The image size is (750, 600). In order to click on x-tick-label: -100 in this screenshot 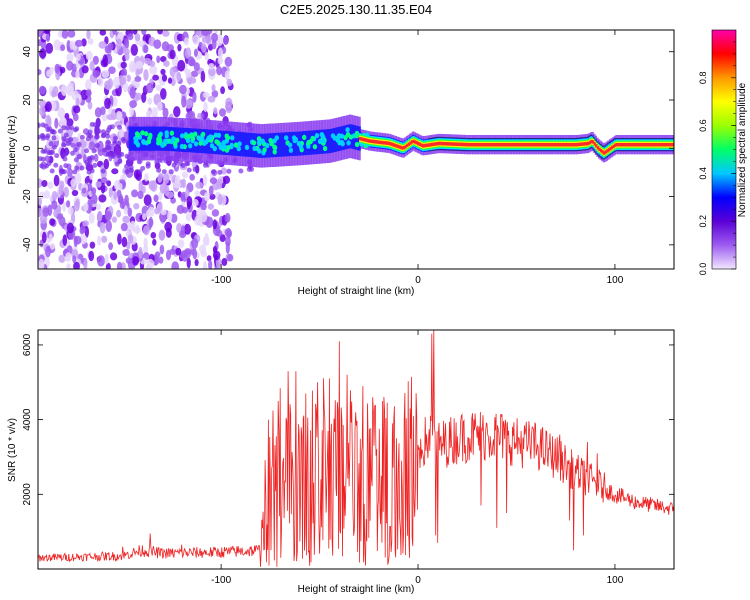, I will do `click(221, 280)`.